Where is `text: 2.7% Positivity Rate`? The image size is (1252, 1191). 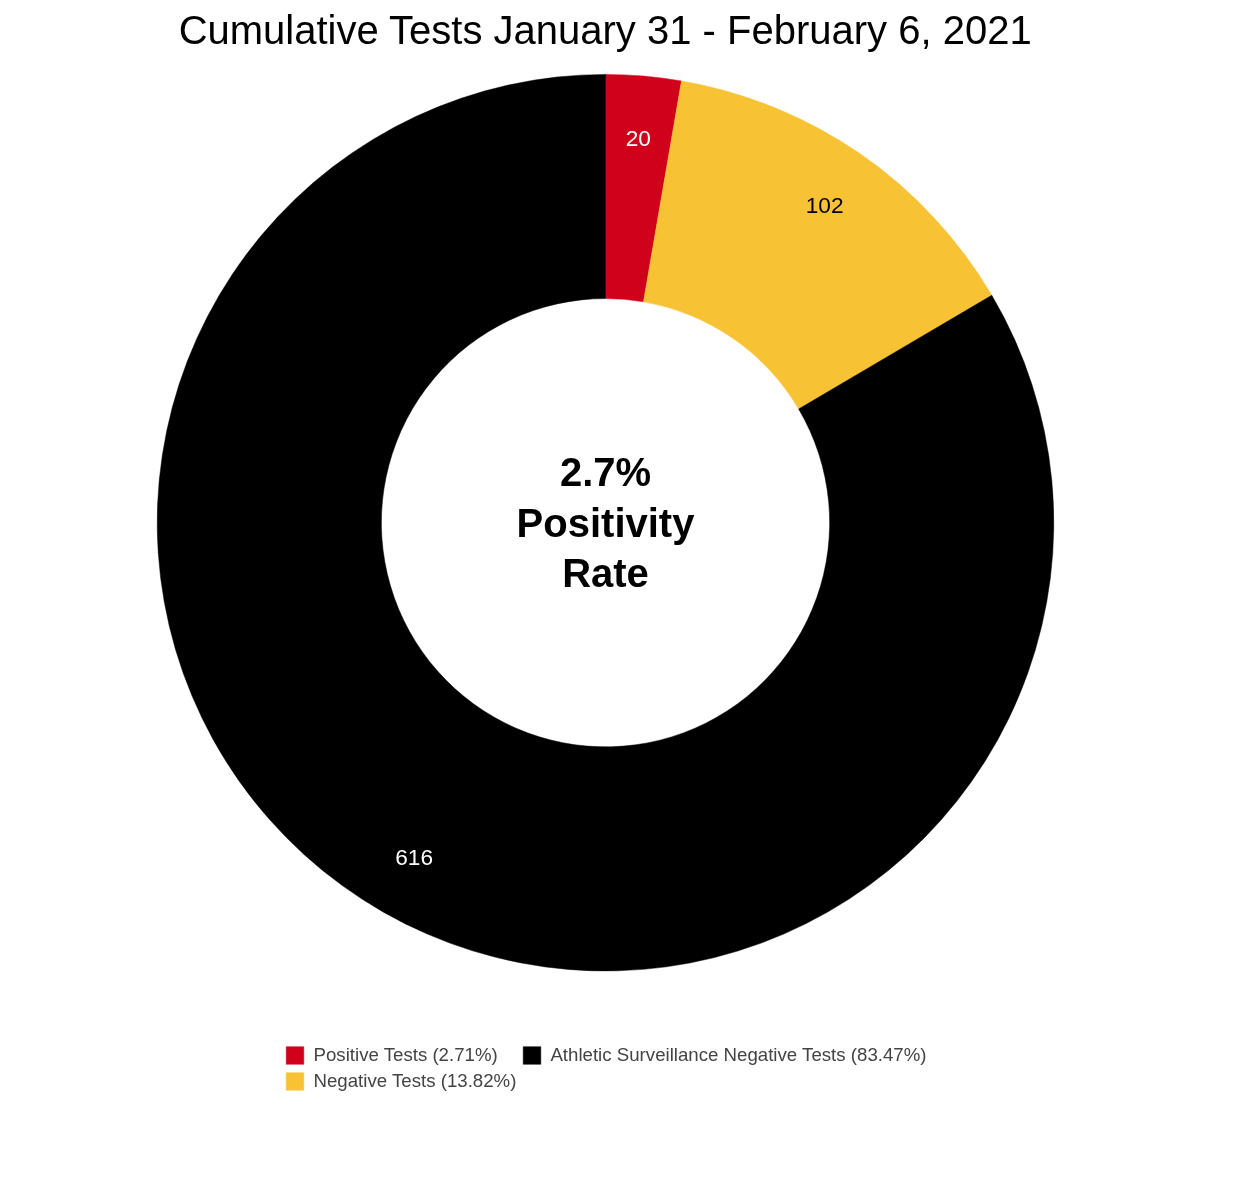
text: 2.7% Positivity Rate is located at coordinates (606, 523).